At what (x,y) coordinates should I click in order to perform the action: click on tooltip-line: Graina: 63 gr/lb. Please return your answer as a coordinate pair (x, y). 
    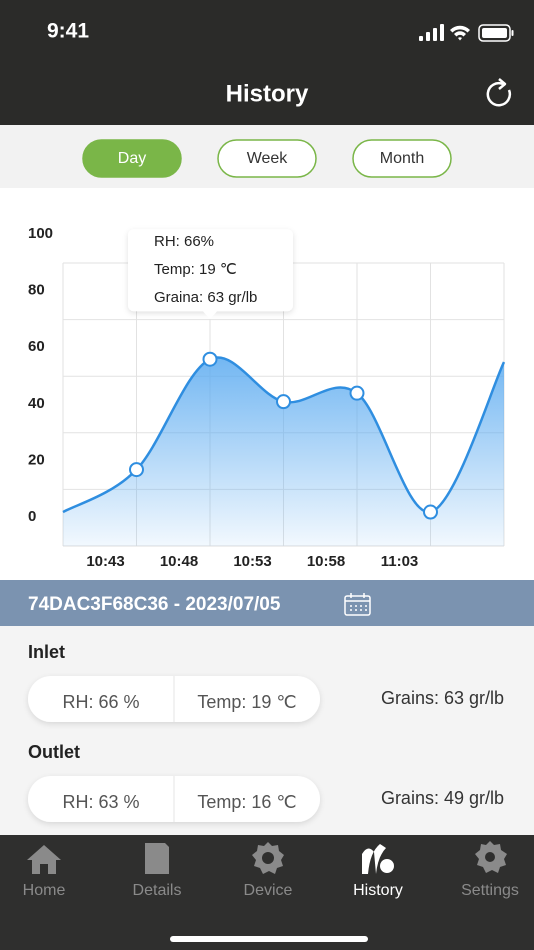
    Looking at the image, I should click on (205, 297).